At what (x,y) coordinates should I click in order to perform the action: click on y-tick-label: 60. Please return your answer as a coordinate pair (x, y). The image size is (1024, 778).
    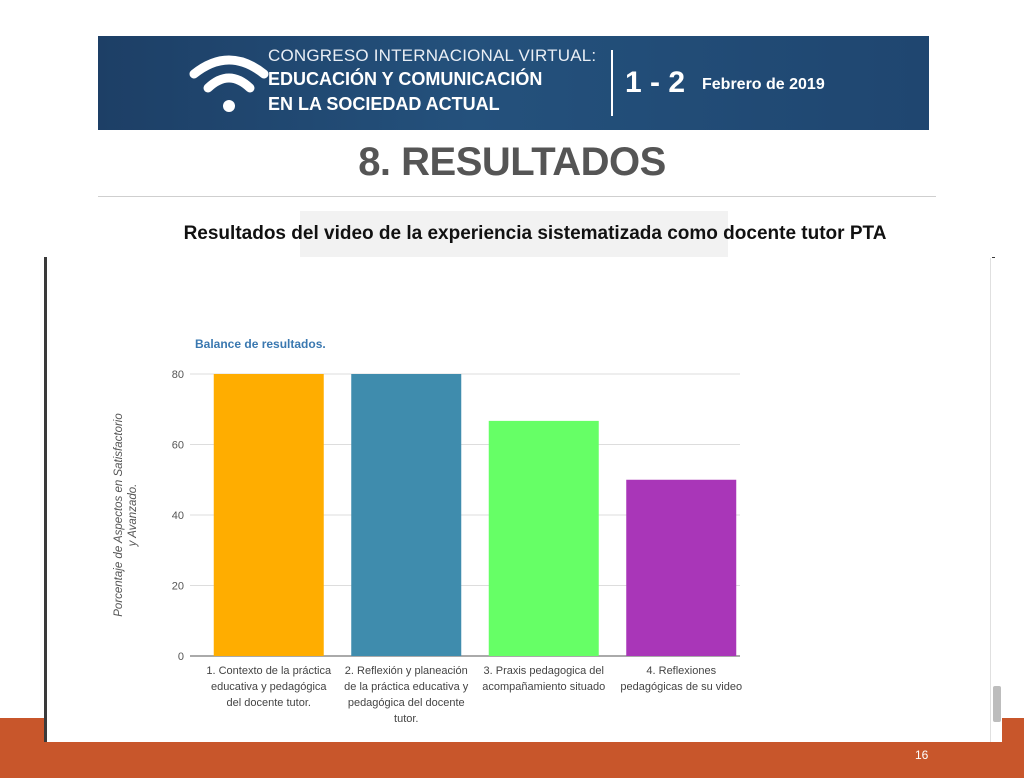
    Looking at the image, I should click on (178, 446).